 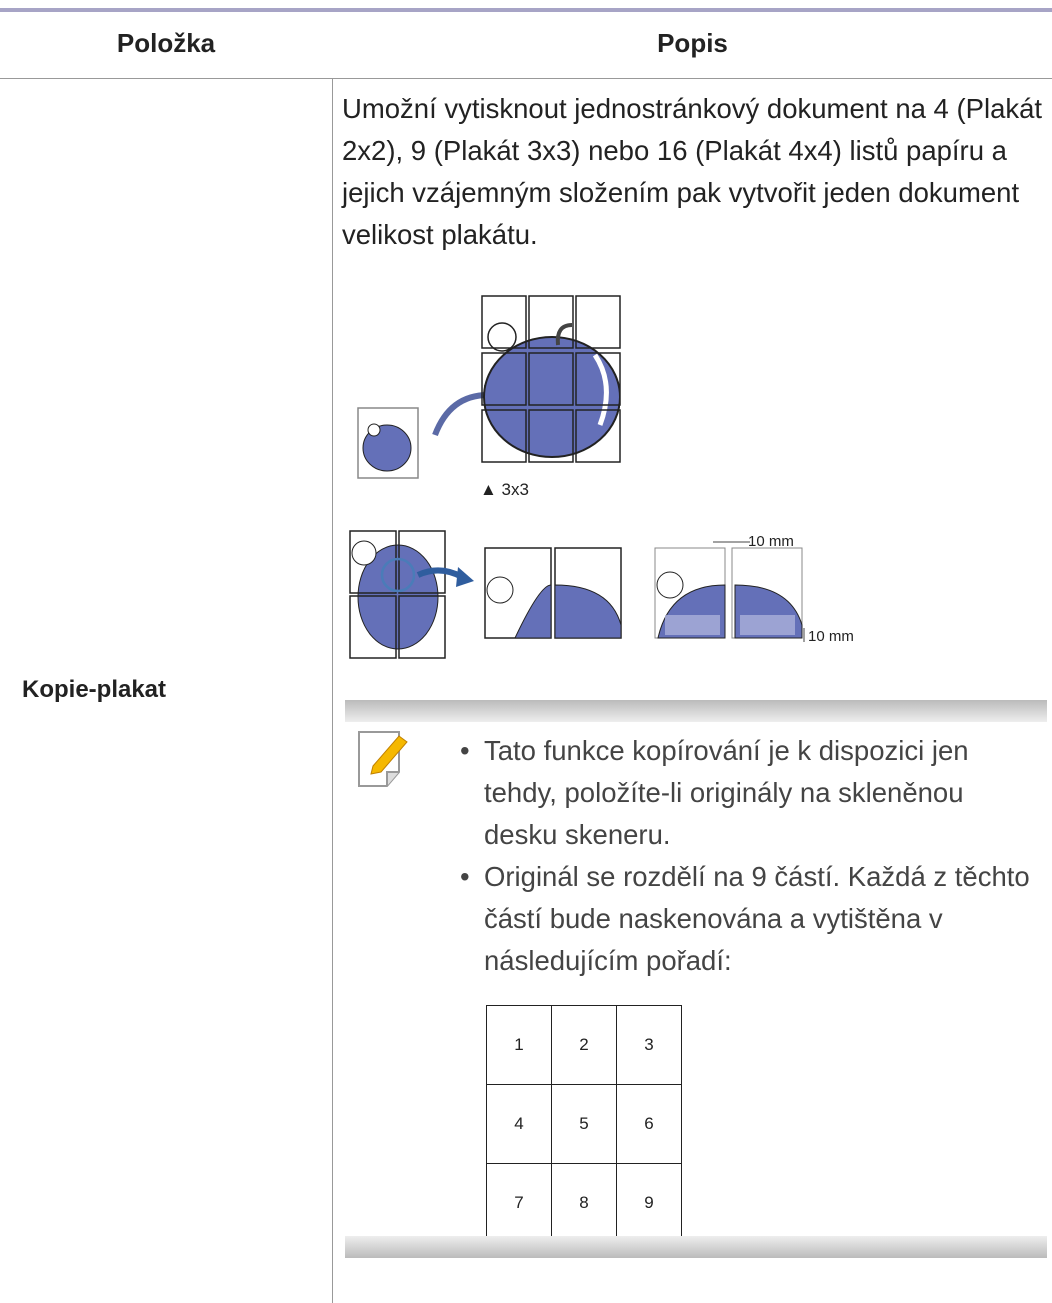 I want to click on grid-cell: 4, so click(x=519, y=1124).